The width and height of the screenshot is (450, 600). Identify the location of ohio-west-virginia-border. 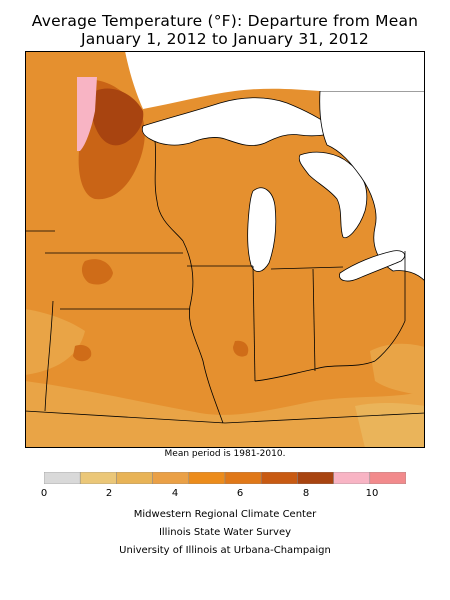
(390, 341).